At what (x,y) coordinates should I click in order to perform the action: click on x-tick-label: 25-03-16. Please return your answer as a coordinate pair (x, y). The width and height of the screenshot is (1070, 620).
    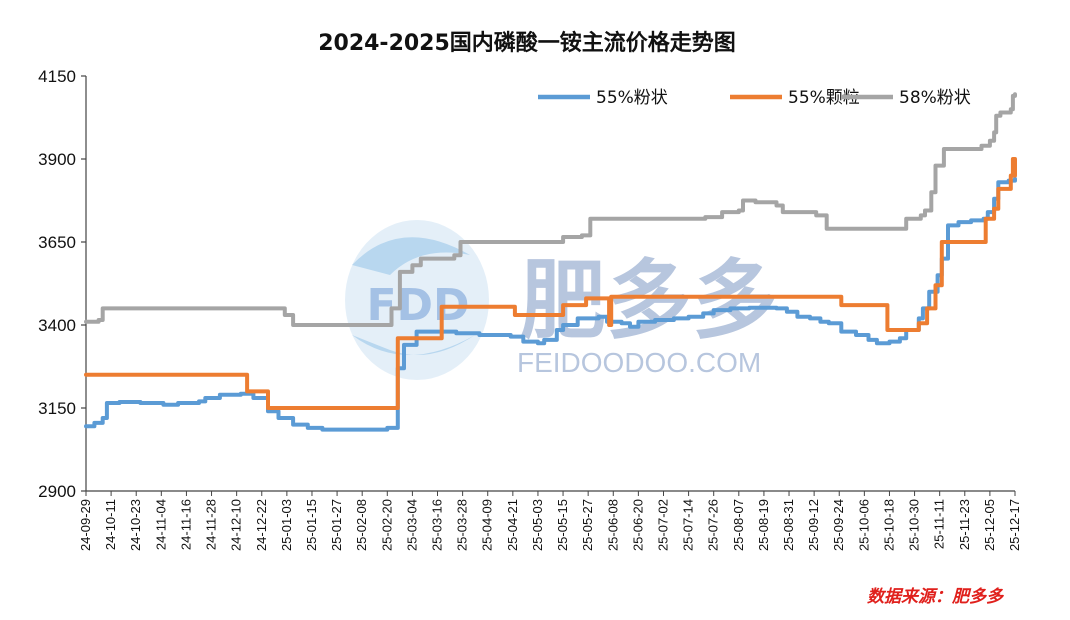
    Looking at the image, I should click on (437, 525).